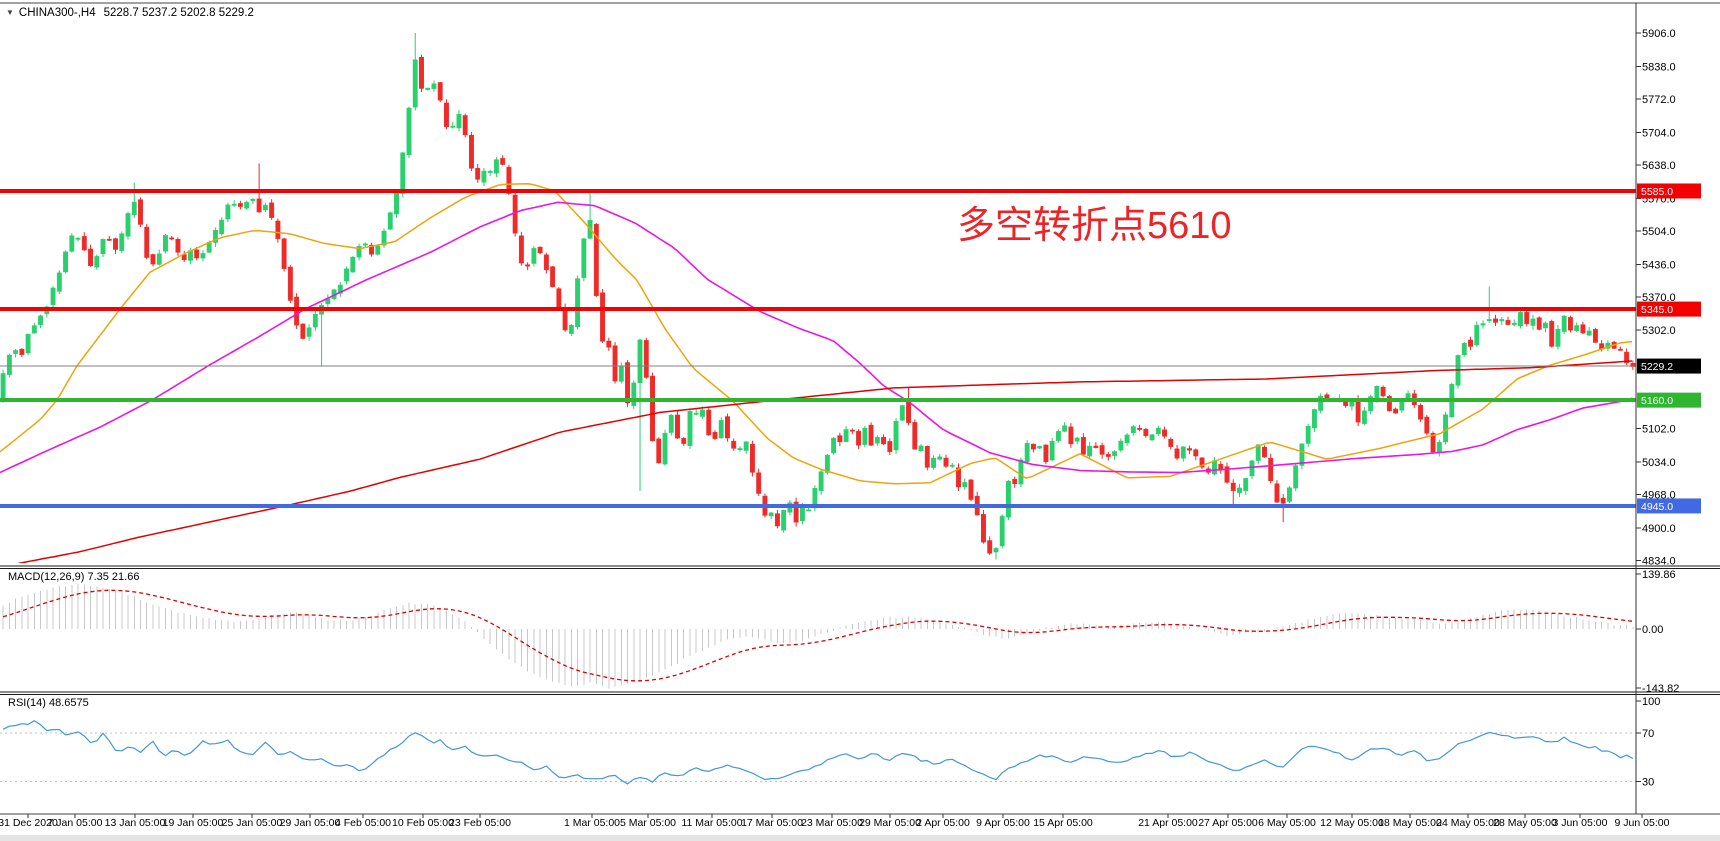 The image size is (1720, 841). Describe the element at coordinates (1468, 823) in the screenshot. I see `svg-text: 24 May 05:00` at that location.